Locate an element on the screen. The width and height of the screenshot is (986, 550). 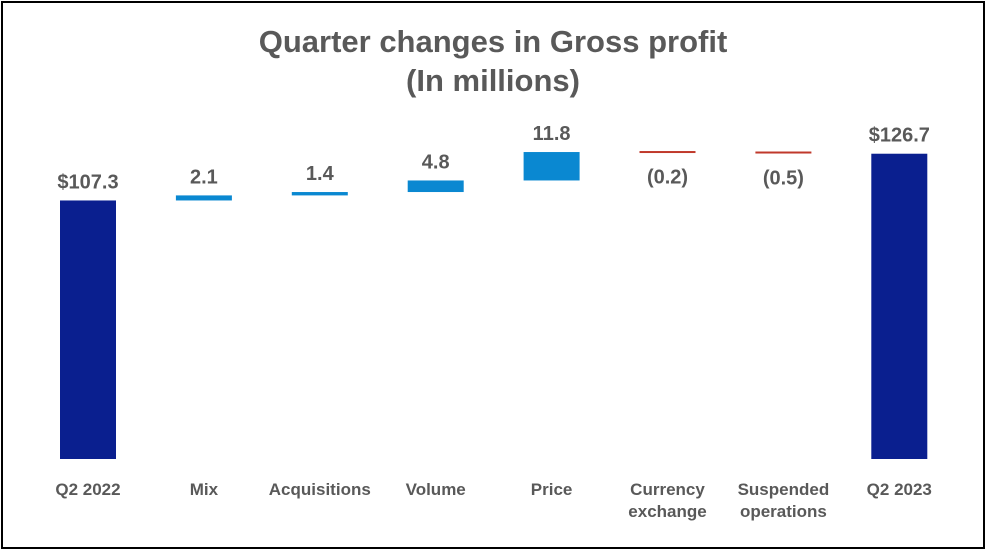
data-label-2: 1.4 is located at coordinates (320, 174).